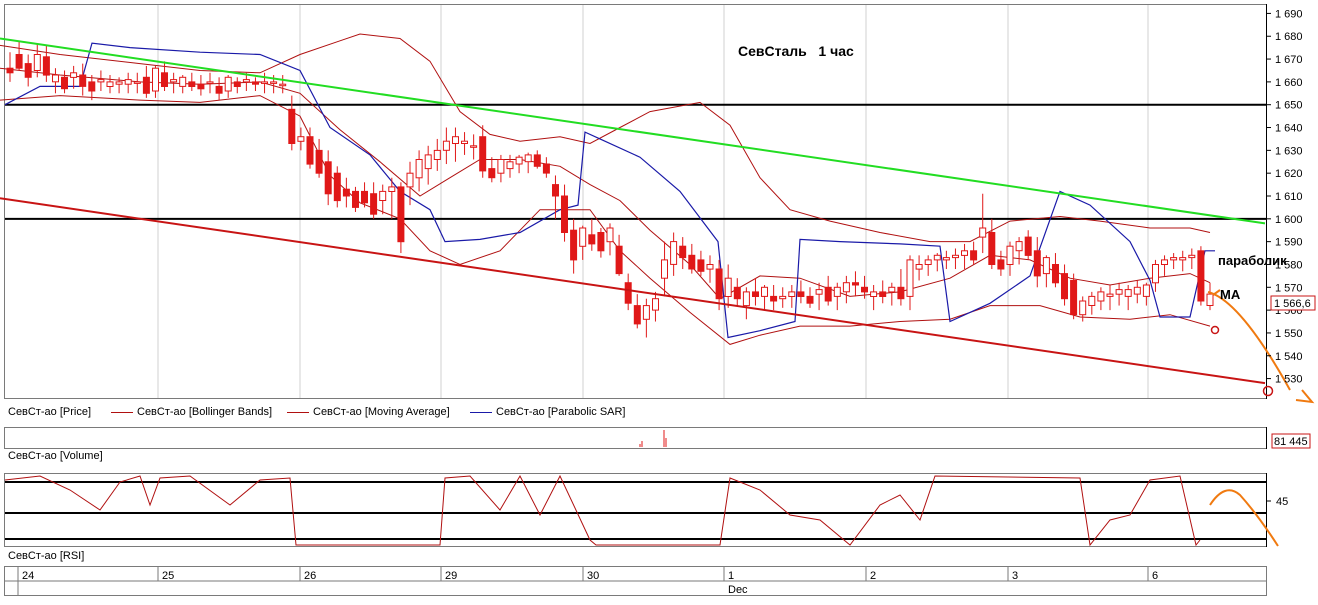  I want to click on y-tick-label: 1 690, so click(1289, 14).